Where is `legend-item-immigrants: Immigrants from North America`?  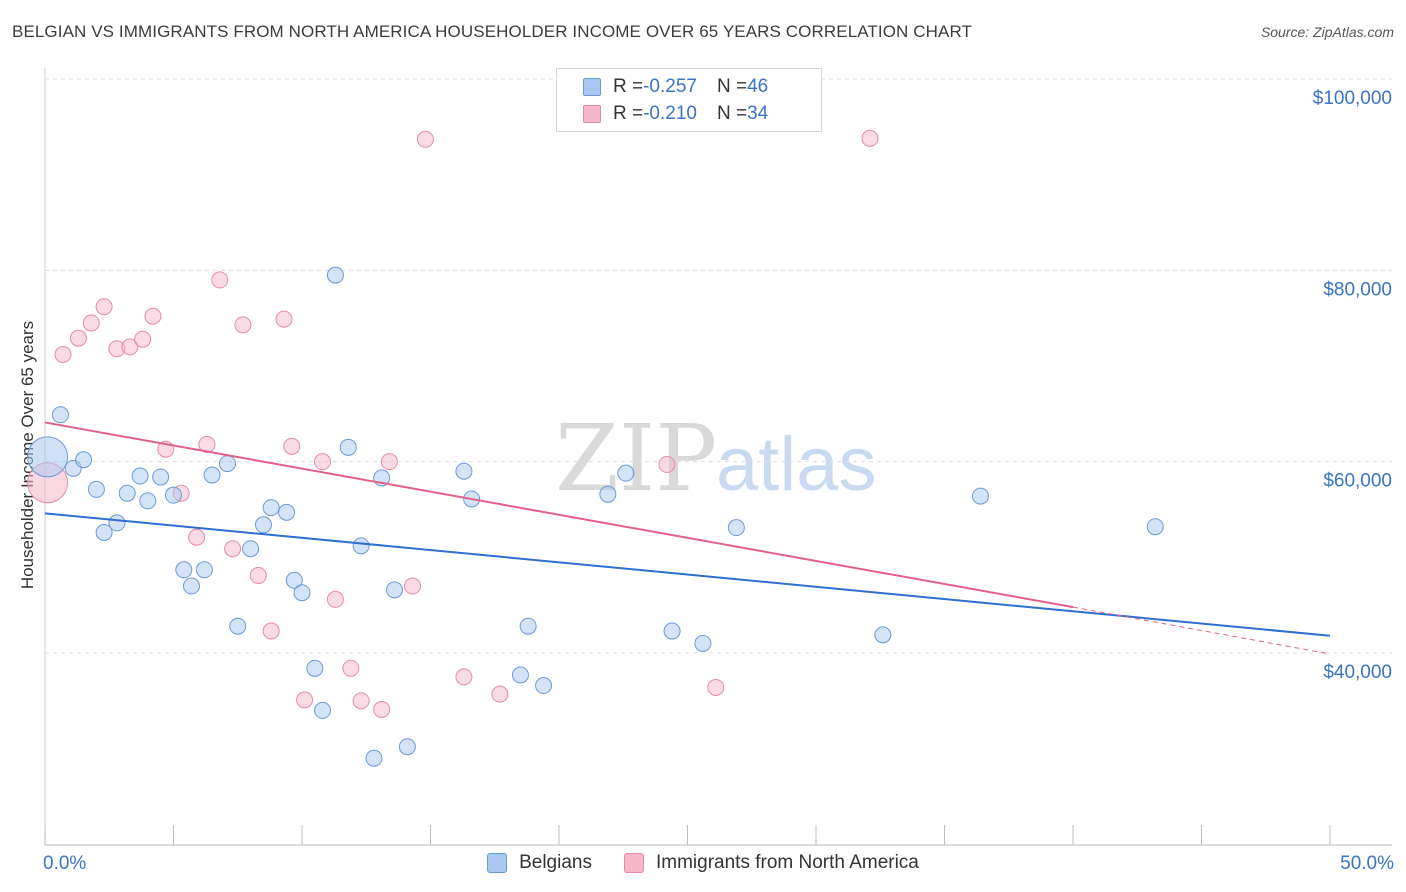 legend-item-immigrants: Immigrants from North America is located at coordinates (771, 863).